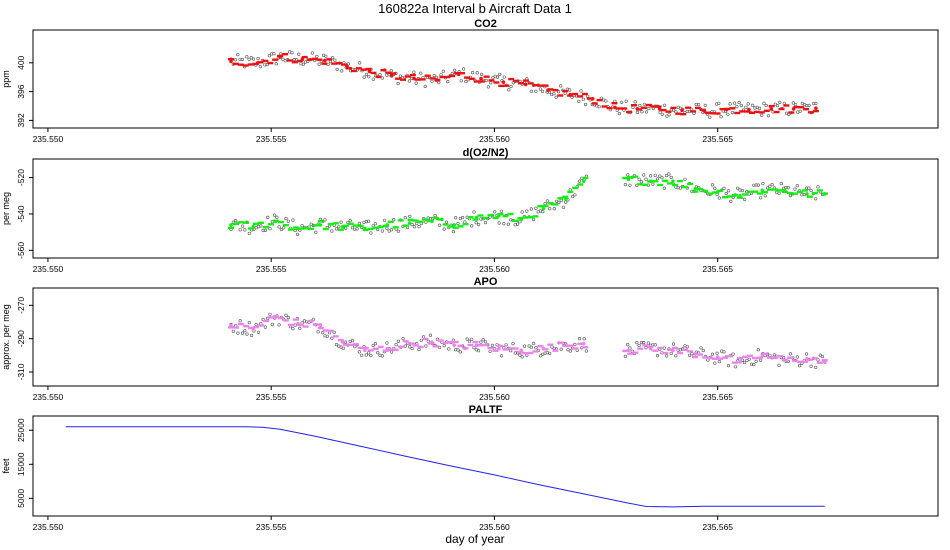 Image resolution: width=950 pixels, height=550 pixels. What do you see at coordinates (6, 79) in the screenshot?
I see `y-axis-label: ppm` at bounding box center [6, 79].